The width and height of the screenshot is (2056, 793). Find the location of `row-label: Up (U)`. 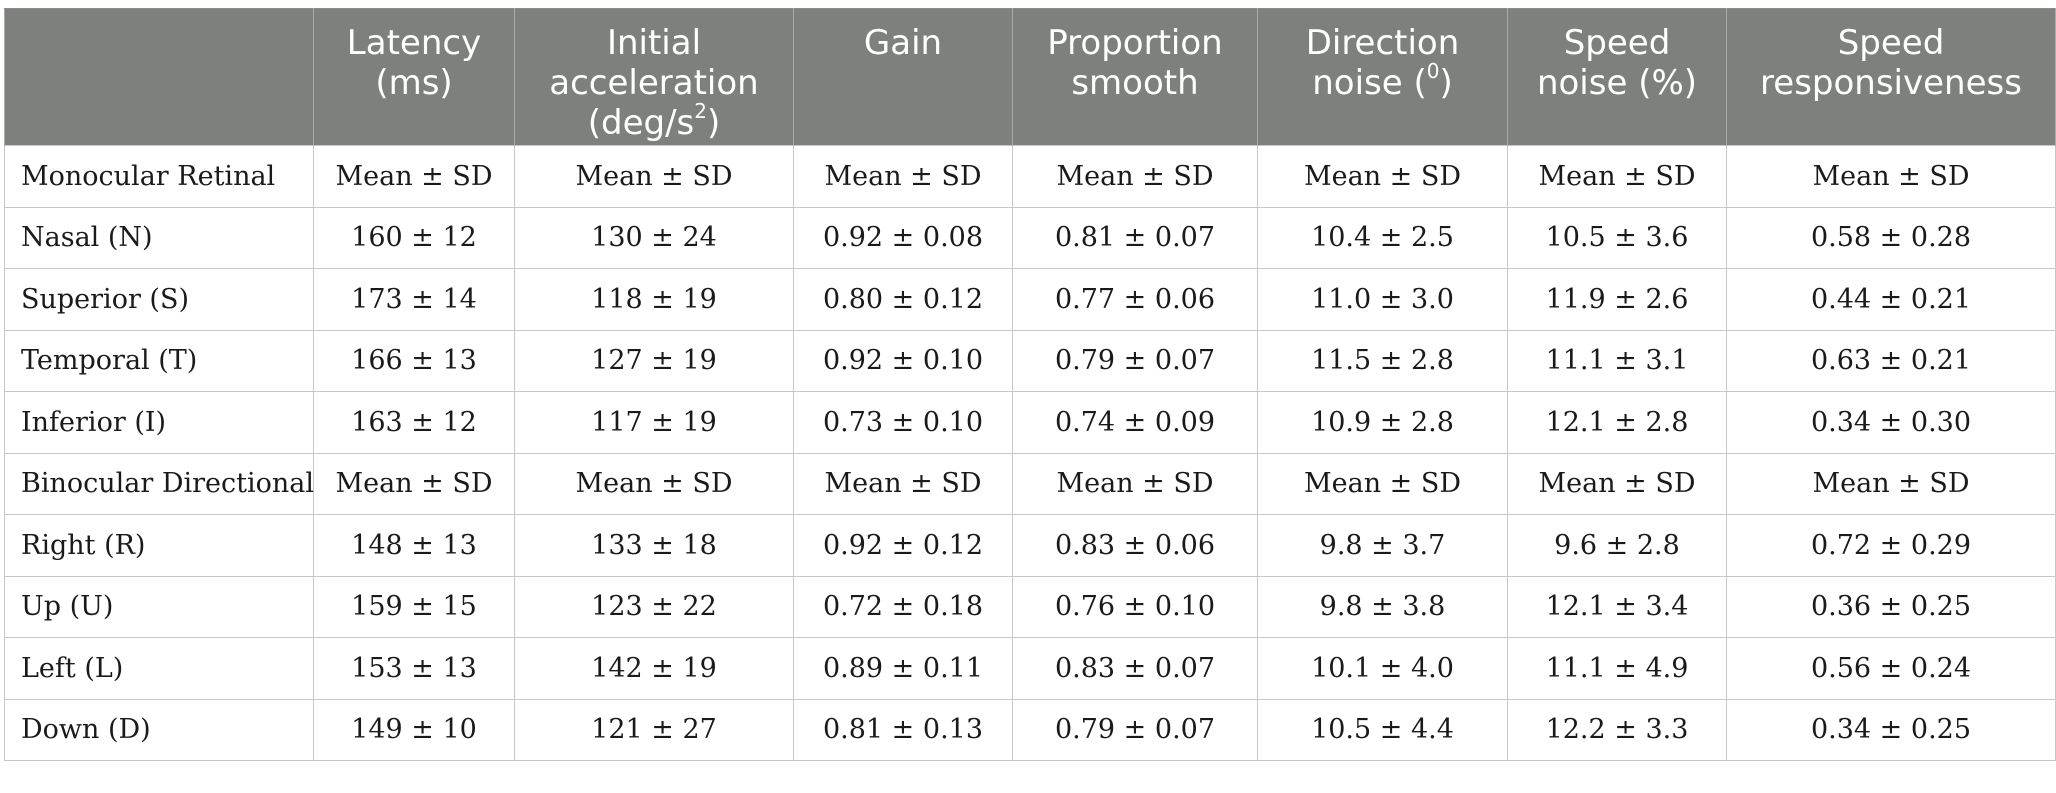

row-label: Up (U) is located at coordinates (159, 606).